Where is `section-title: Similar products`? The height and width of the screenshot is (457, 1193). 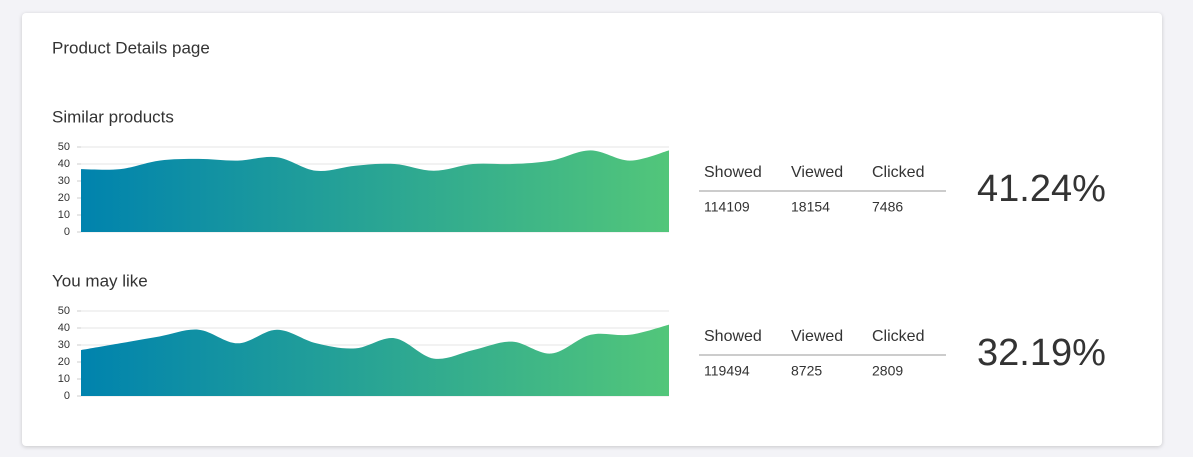
section-title: Similar products is located at coordinates (113, 116).